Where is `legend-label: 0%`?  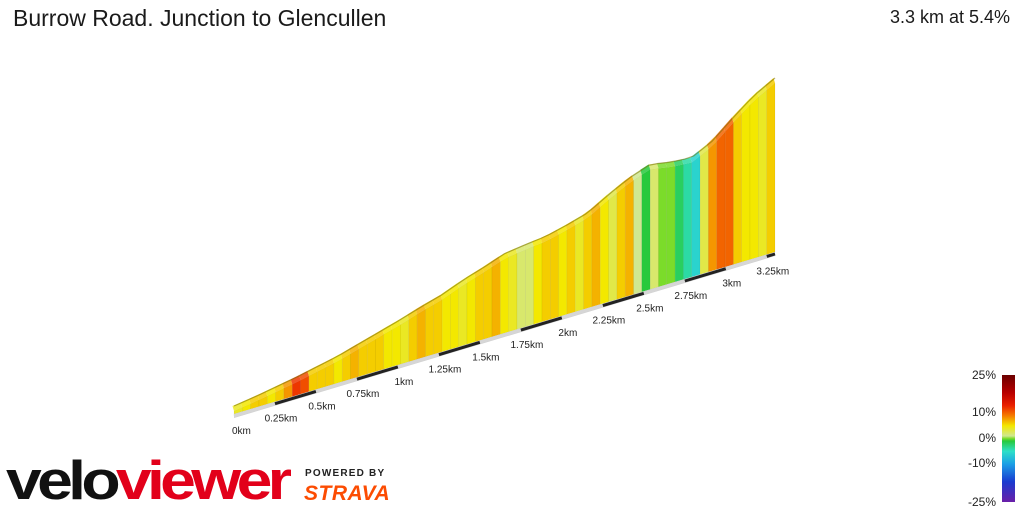
legend-label: 0% is located at coordinates (988, 438).